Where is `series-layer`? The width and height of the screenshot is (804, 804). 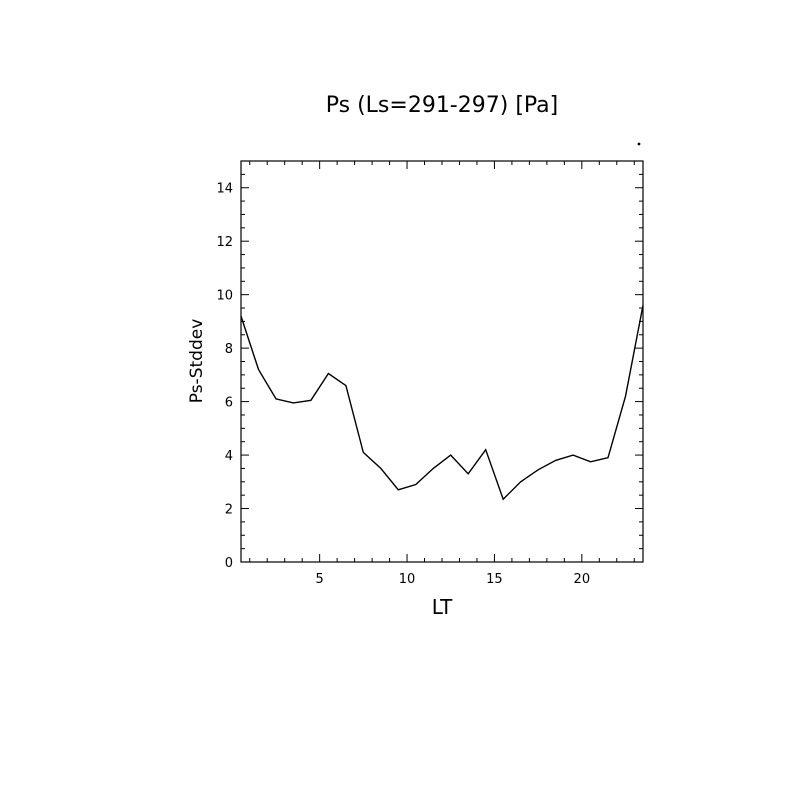
series-layer is located at coordinates (442, 403).